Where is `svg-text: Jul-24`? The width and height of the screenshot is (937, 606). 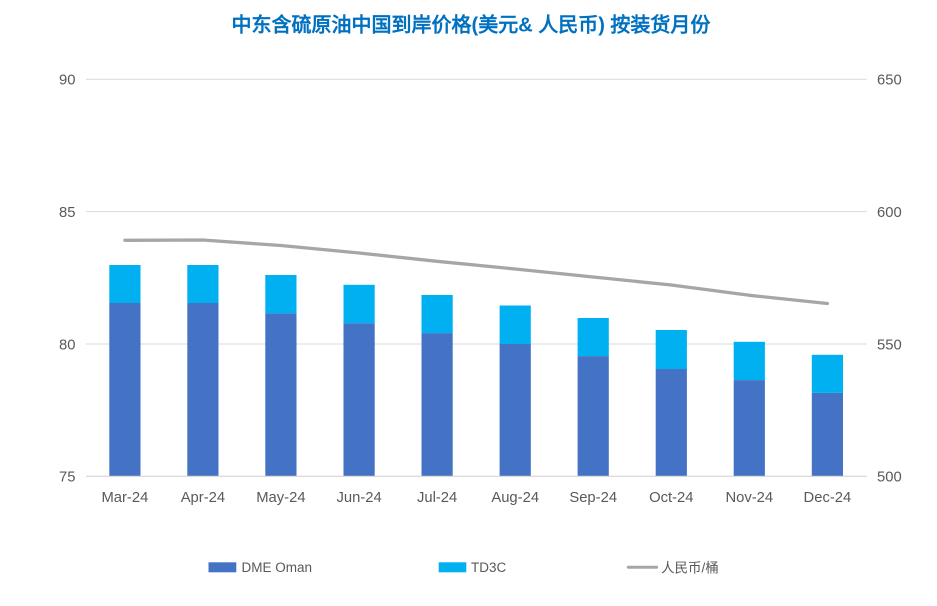 svg-text: Jul-24 is located at coordinates (437, 498).